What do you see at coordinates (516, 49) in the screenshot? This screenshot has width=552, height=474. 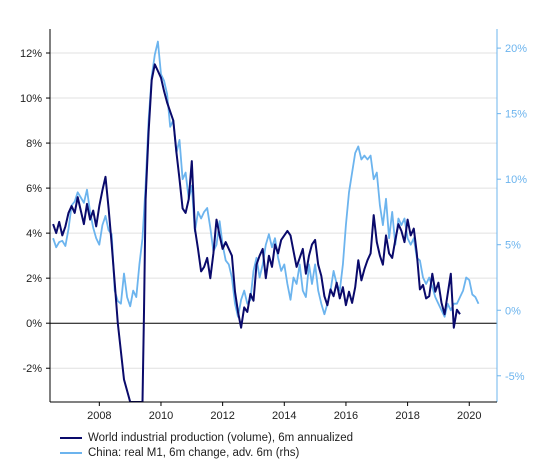 I see `y-right-tick-label: 20%` at bounding box center [516, 49].